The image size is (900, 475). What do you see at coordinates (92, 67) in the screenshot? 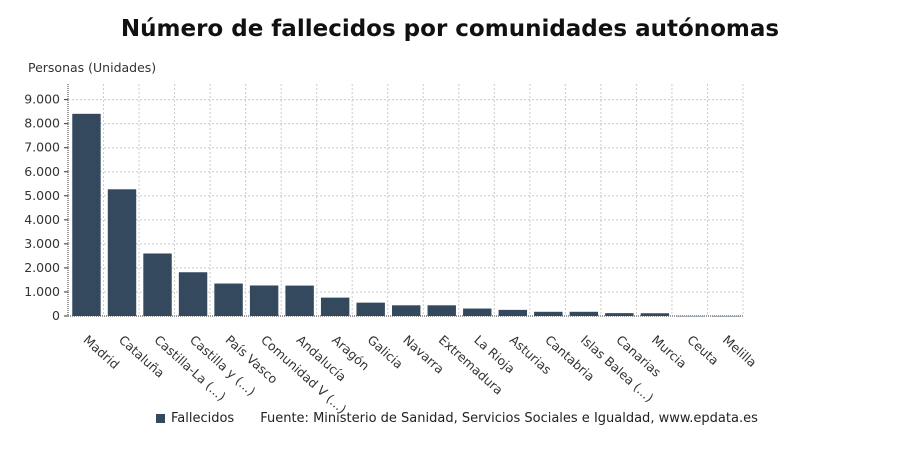
I see `y-axis-label: Personas (Unidades)` at bounding box center [92, 67].